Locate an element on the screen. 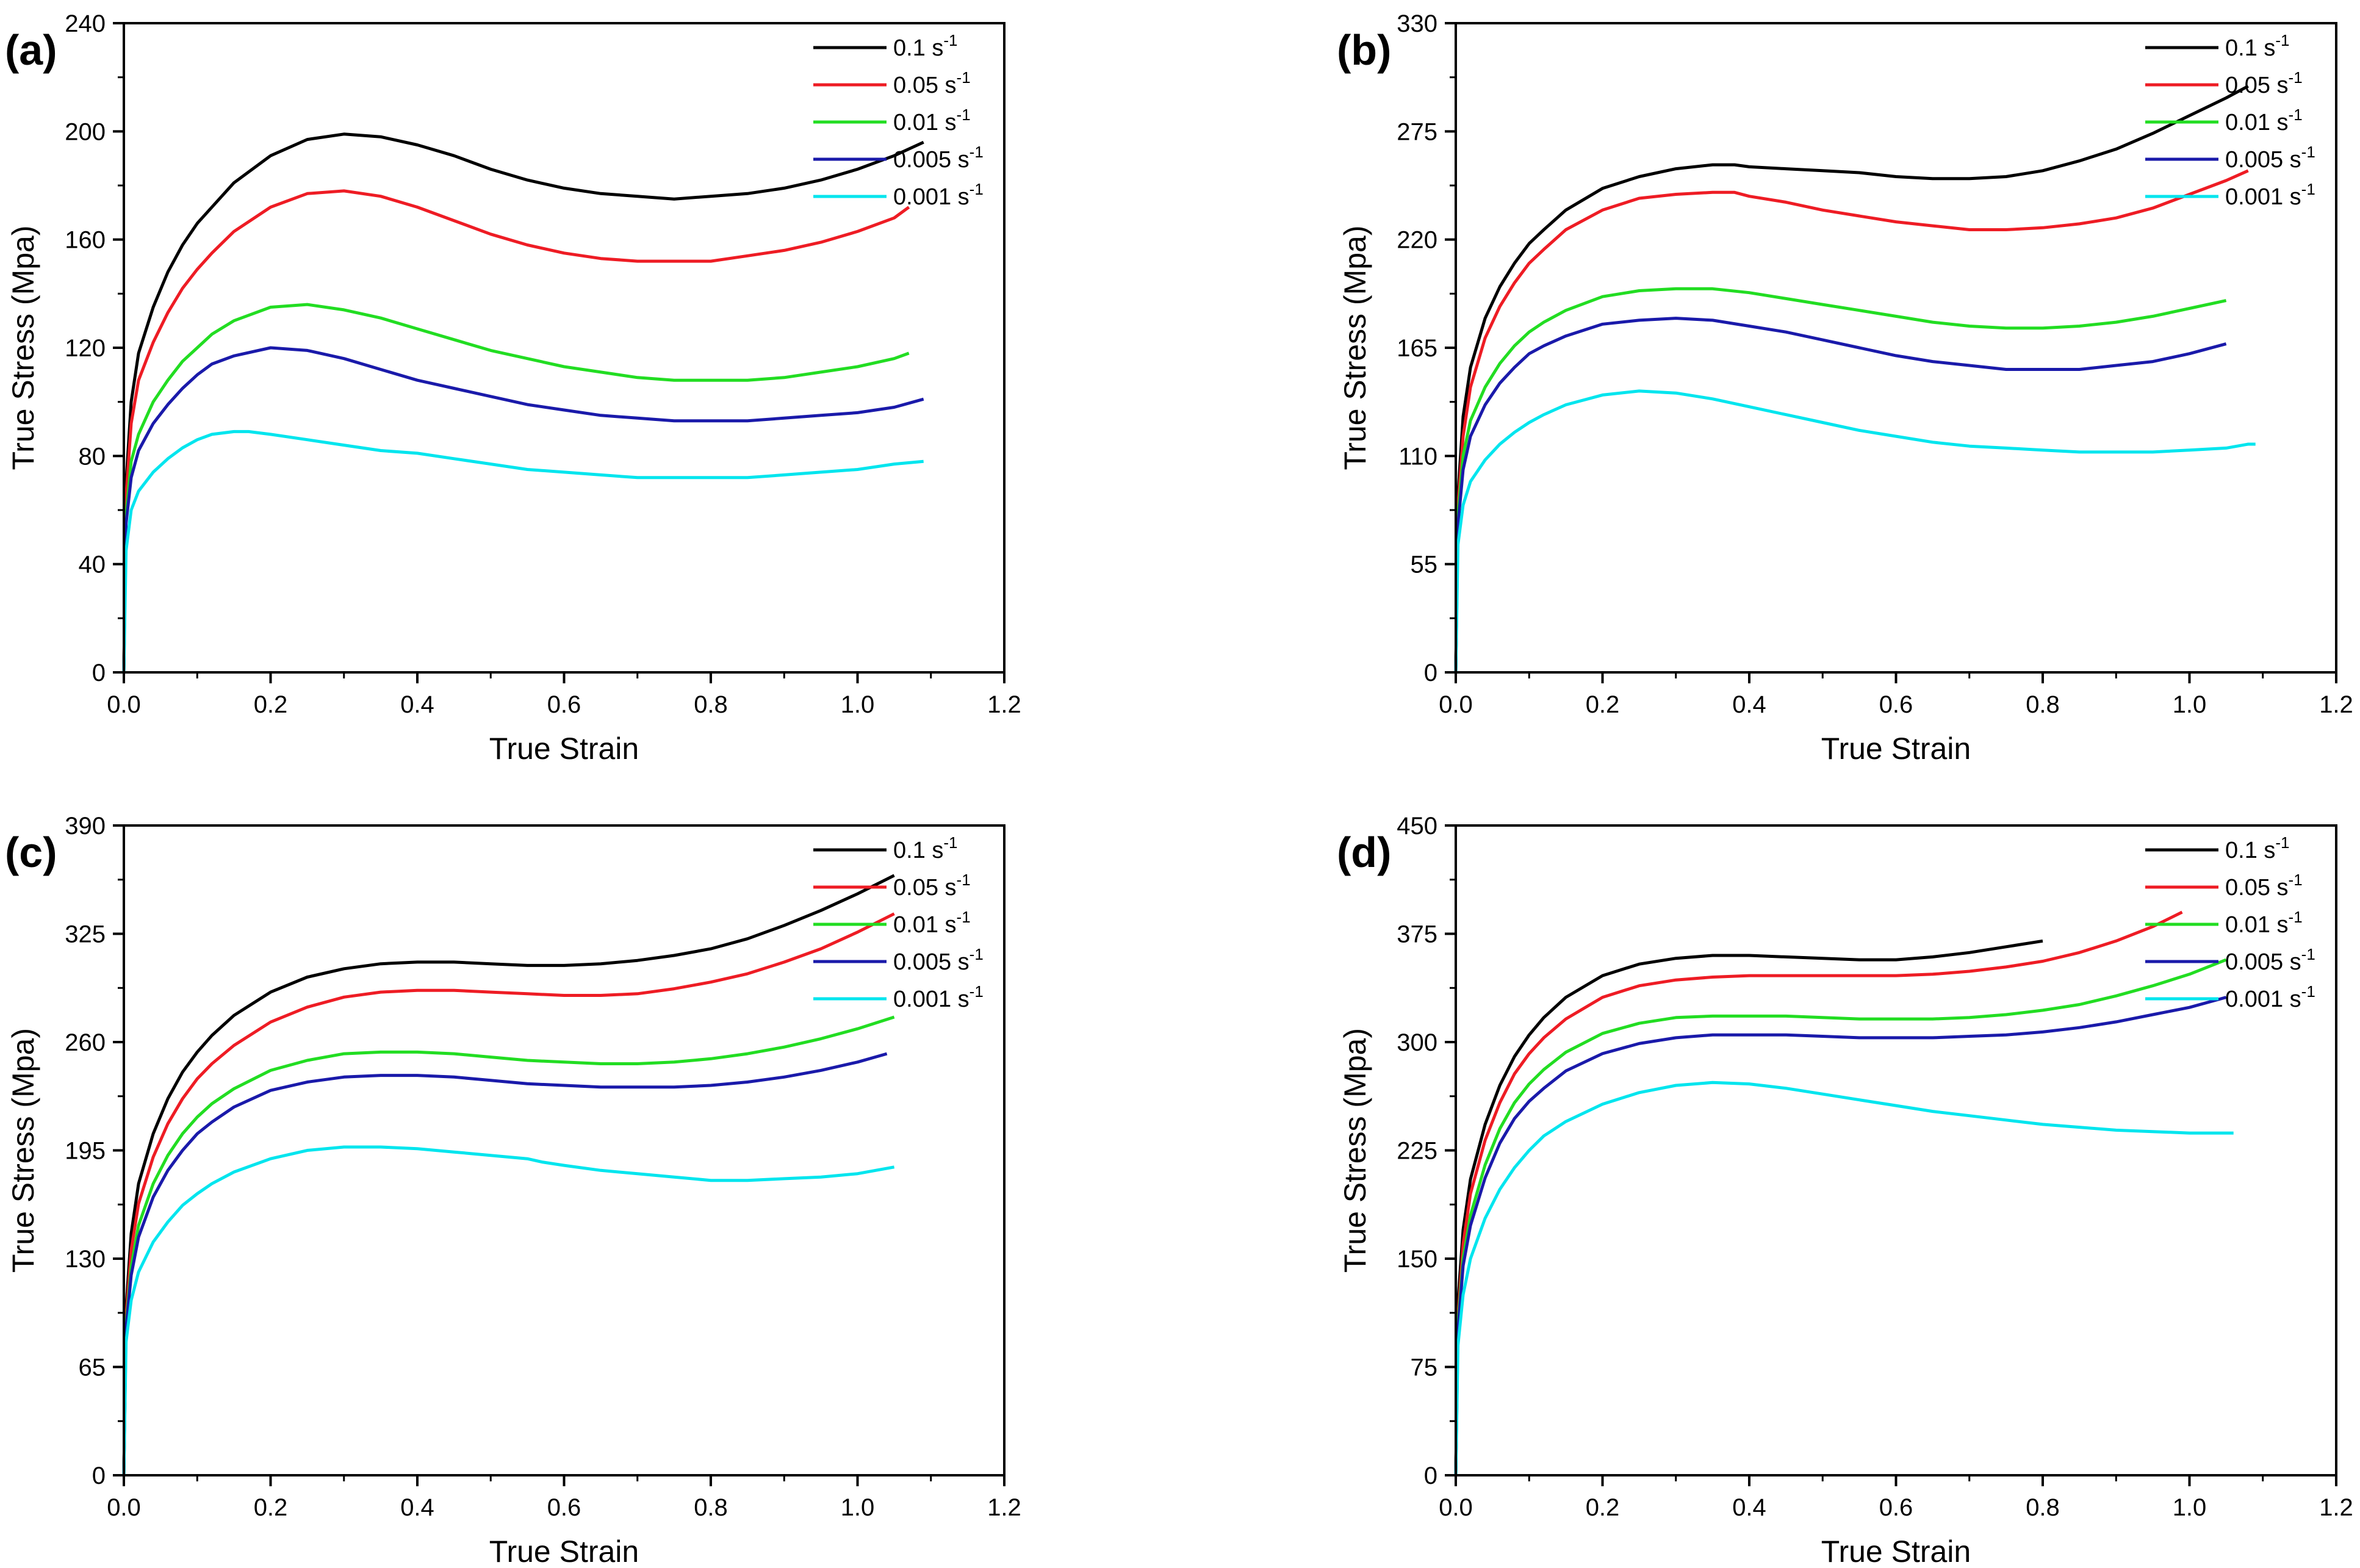  y-tick-label: 75 is located at coordinates (1424, 1367).